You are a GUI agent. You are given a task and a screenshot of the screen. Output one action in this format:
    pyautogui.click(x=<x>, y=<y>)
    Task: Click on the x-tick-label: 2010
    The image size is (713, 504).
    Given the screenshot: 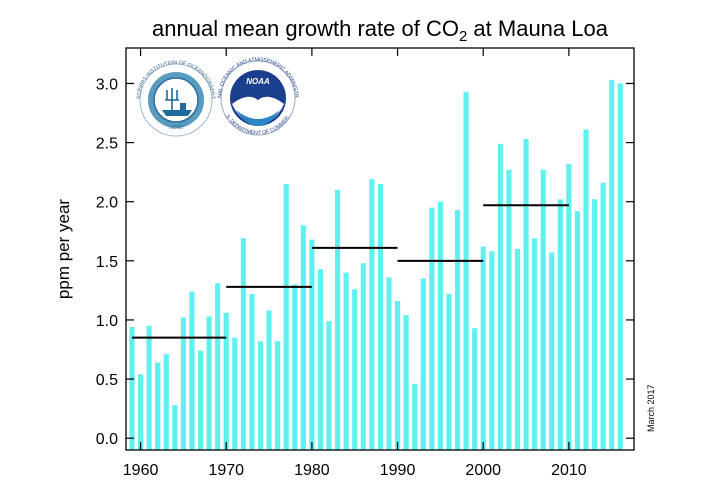 What is the action you would take?
    pyautogui.click(x=569, y=470)
    